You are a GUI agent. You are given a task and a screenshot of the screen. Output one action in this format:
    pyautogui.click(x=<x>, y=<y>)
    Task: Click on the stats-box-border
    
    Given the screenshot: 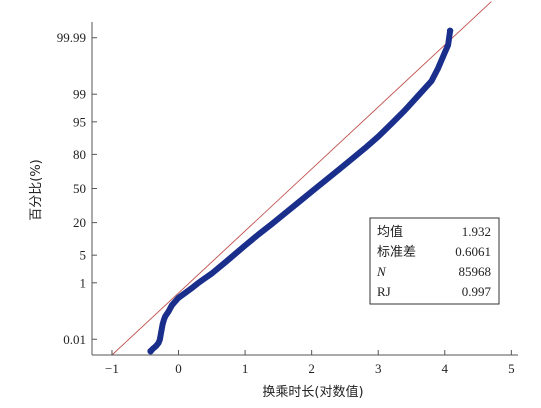 What is the action you would take?
    pyautogui.click(x=434, y=261)
    